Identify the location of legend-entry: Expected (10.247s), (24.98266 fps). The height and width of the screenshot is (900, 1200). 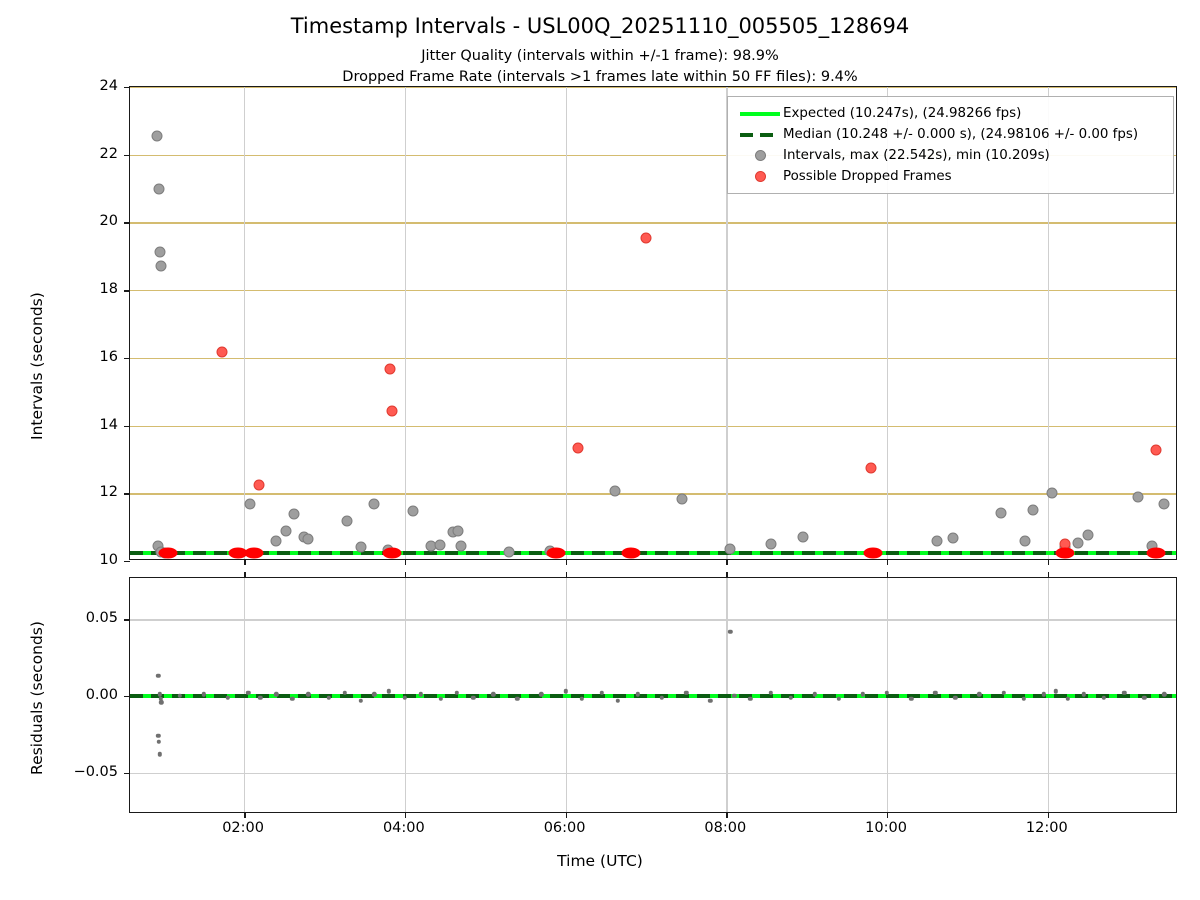
(950, 113).